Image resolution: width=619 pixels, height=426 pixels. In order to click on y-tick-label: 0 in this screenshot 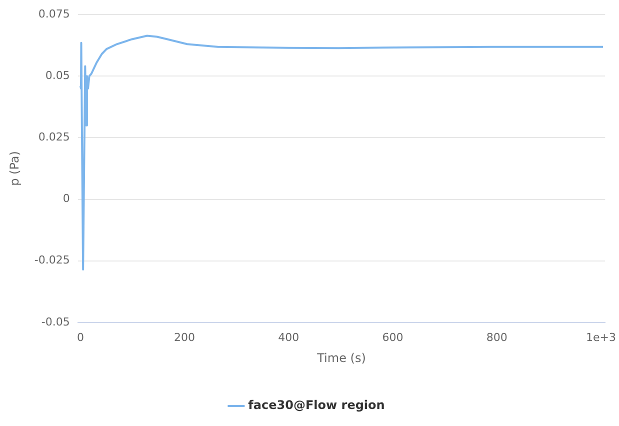, I will do `click(66, 199)`.